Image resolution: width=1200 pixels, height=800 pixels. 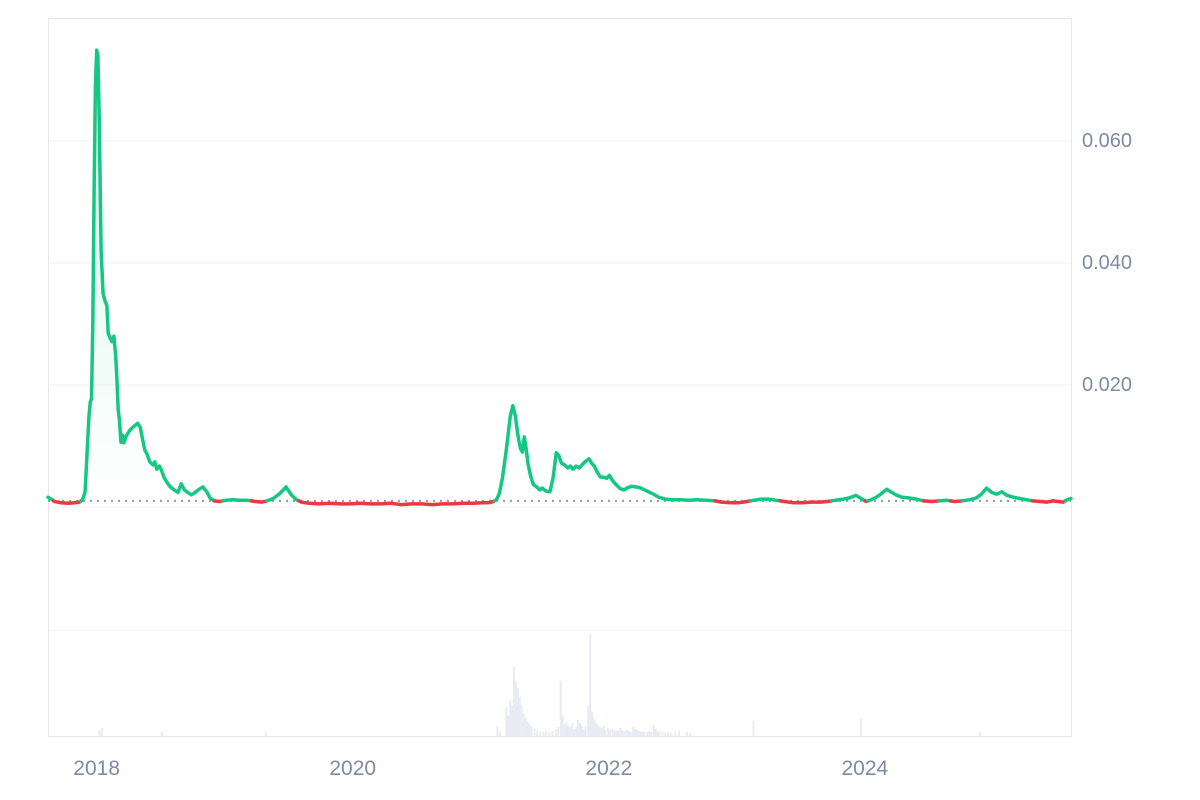 What do you see at coordinates (865, 768) in the screenshot?
I see `x-tick-label: 2024` at bounding box center [865, 768].